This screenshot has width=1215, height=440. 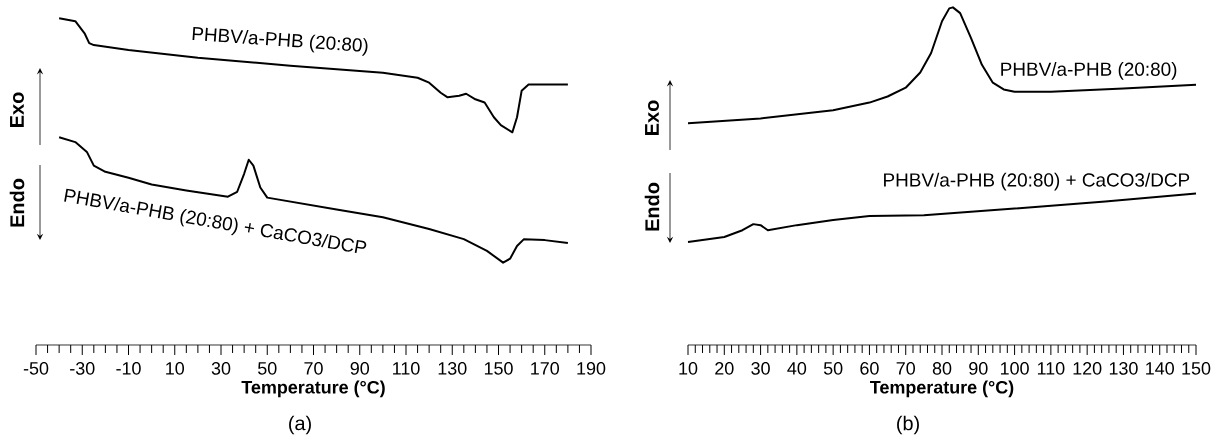 I want to click on text: PHBV/a-PHB (20:80) + CaCO3/DCP, so click(x=215, y=221).